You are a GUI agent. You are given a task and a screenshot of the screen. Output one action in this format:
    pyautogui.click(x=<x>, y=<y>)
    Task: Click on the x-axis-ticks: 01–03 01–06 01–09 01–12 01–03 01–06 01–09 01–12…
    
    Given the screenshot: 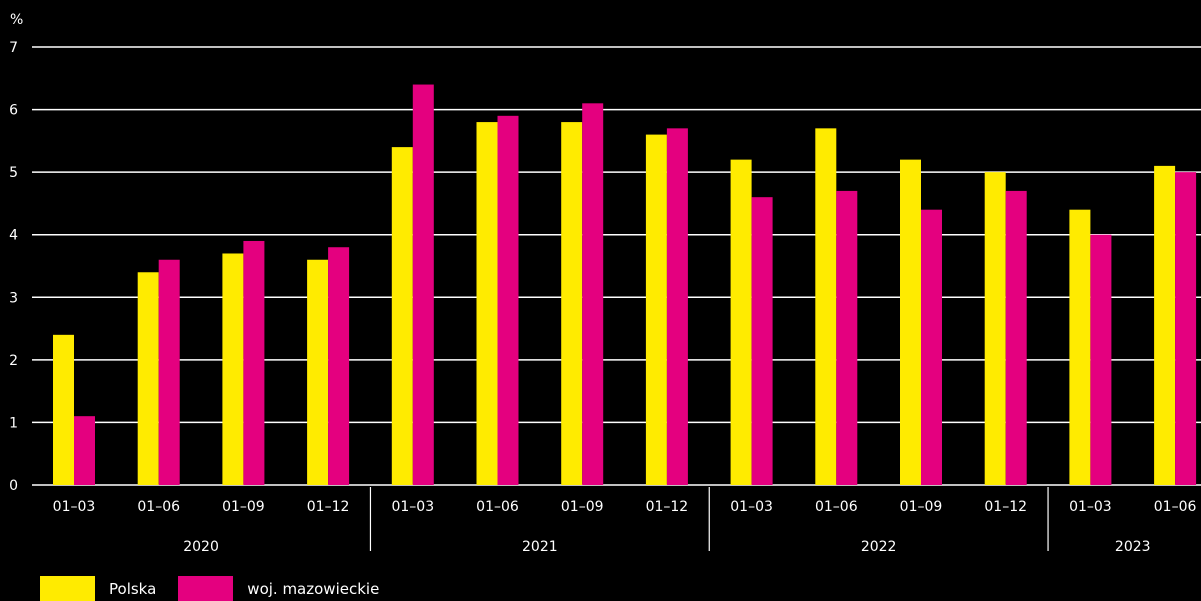 What is the action you would take?
    pyautogui.click(x=625, y=507)
    